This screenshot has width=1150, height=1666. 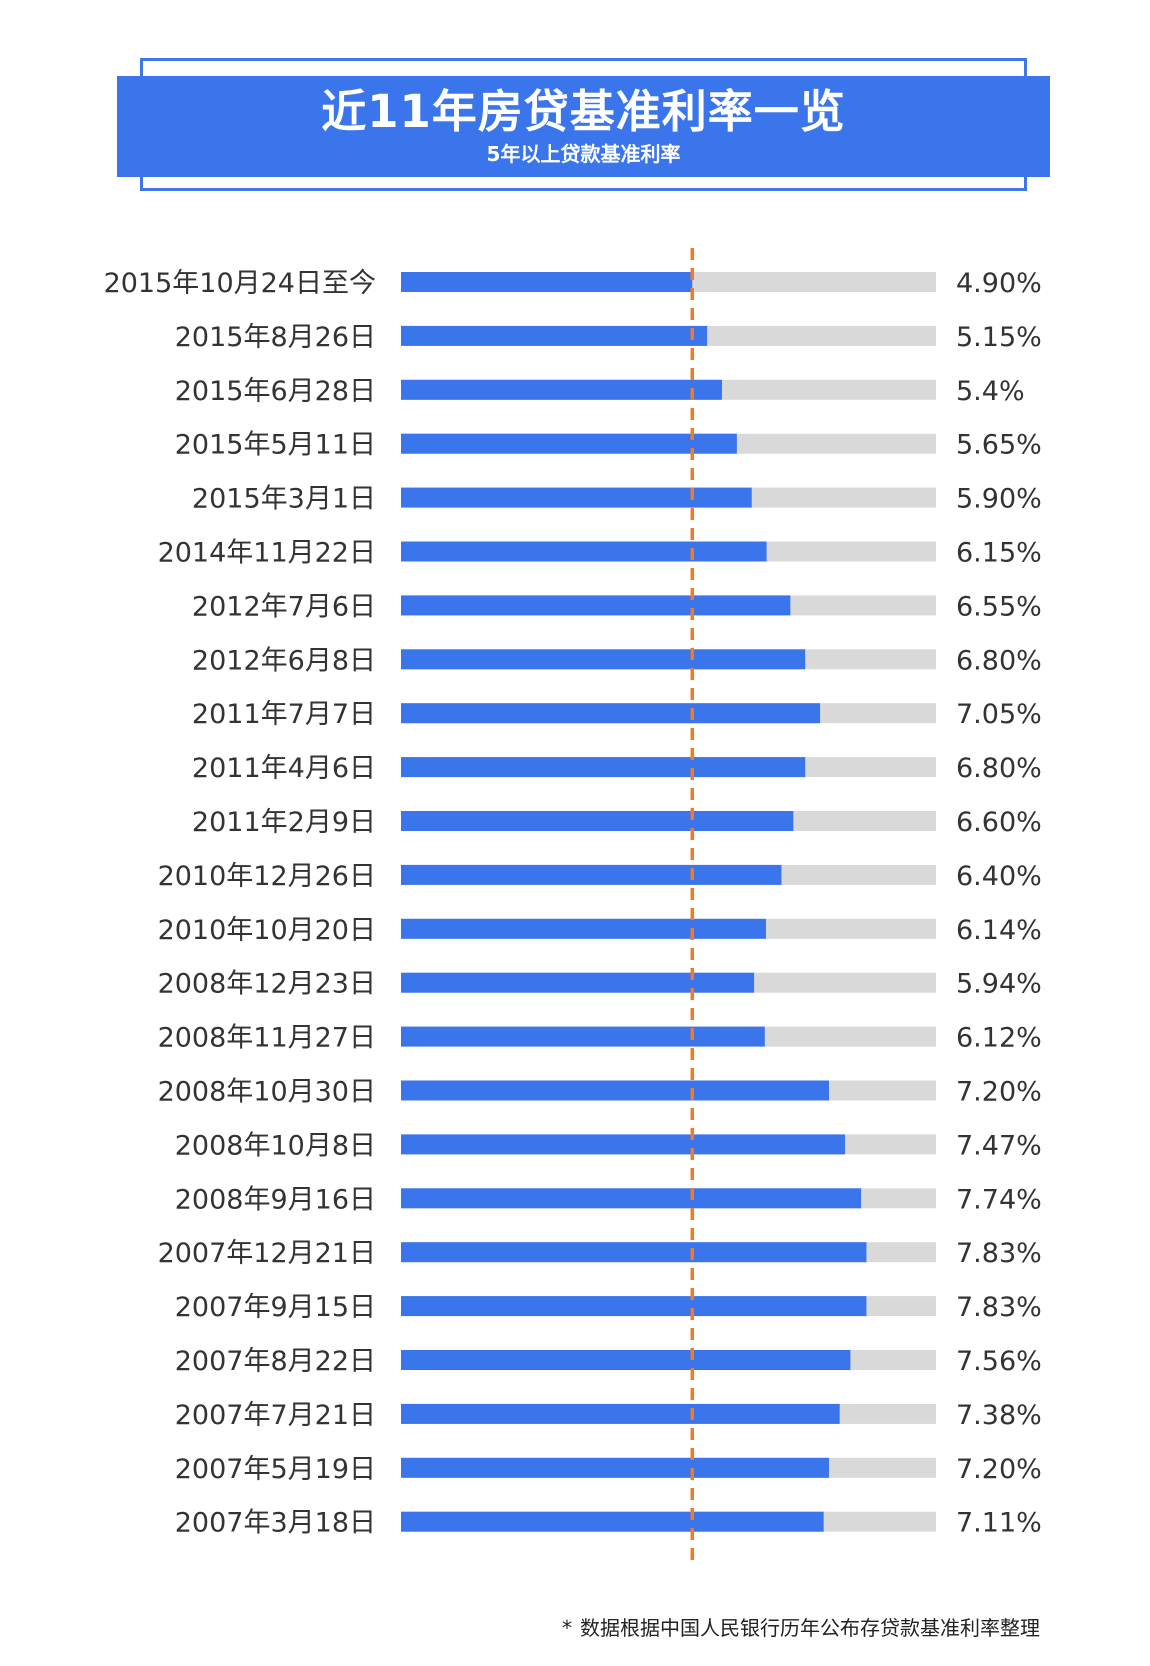 What do you see at coordinates (275, 445) in the screenshot?
I see `category-label: 2015年5月11日` at bounding box center [275, 445].